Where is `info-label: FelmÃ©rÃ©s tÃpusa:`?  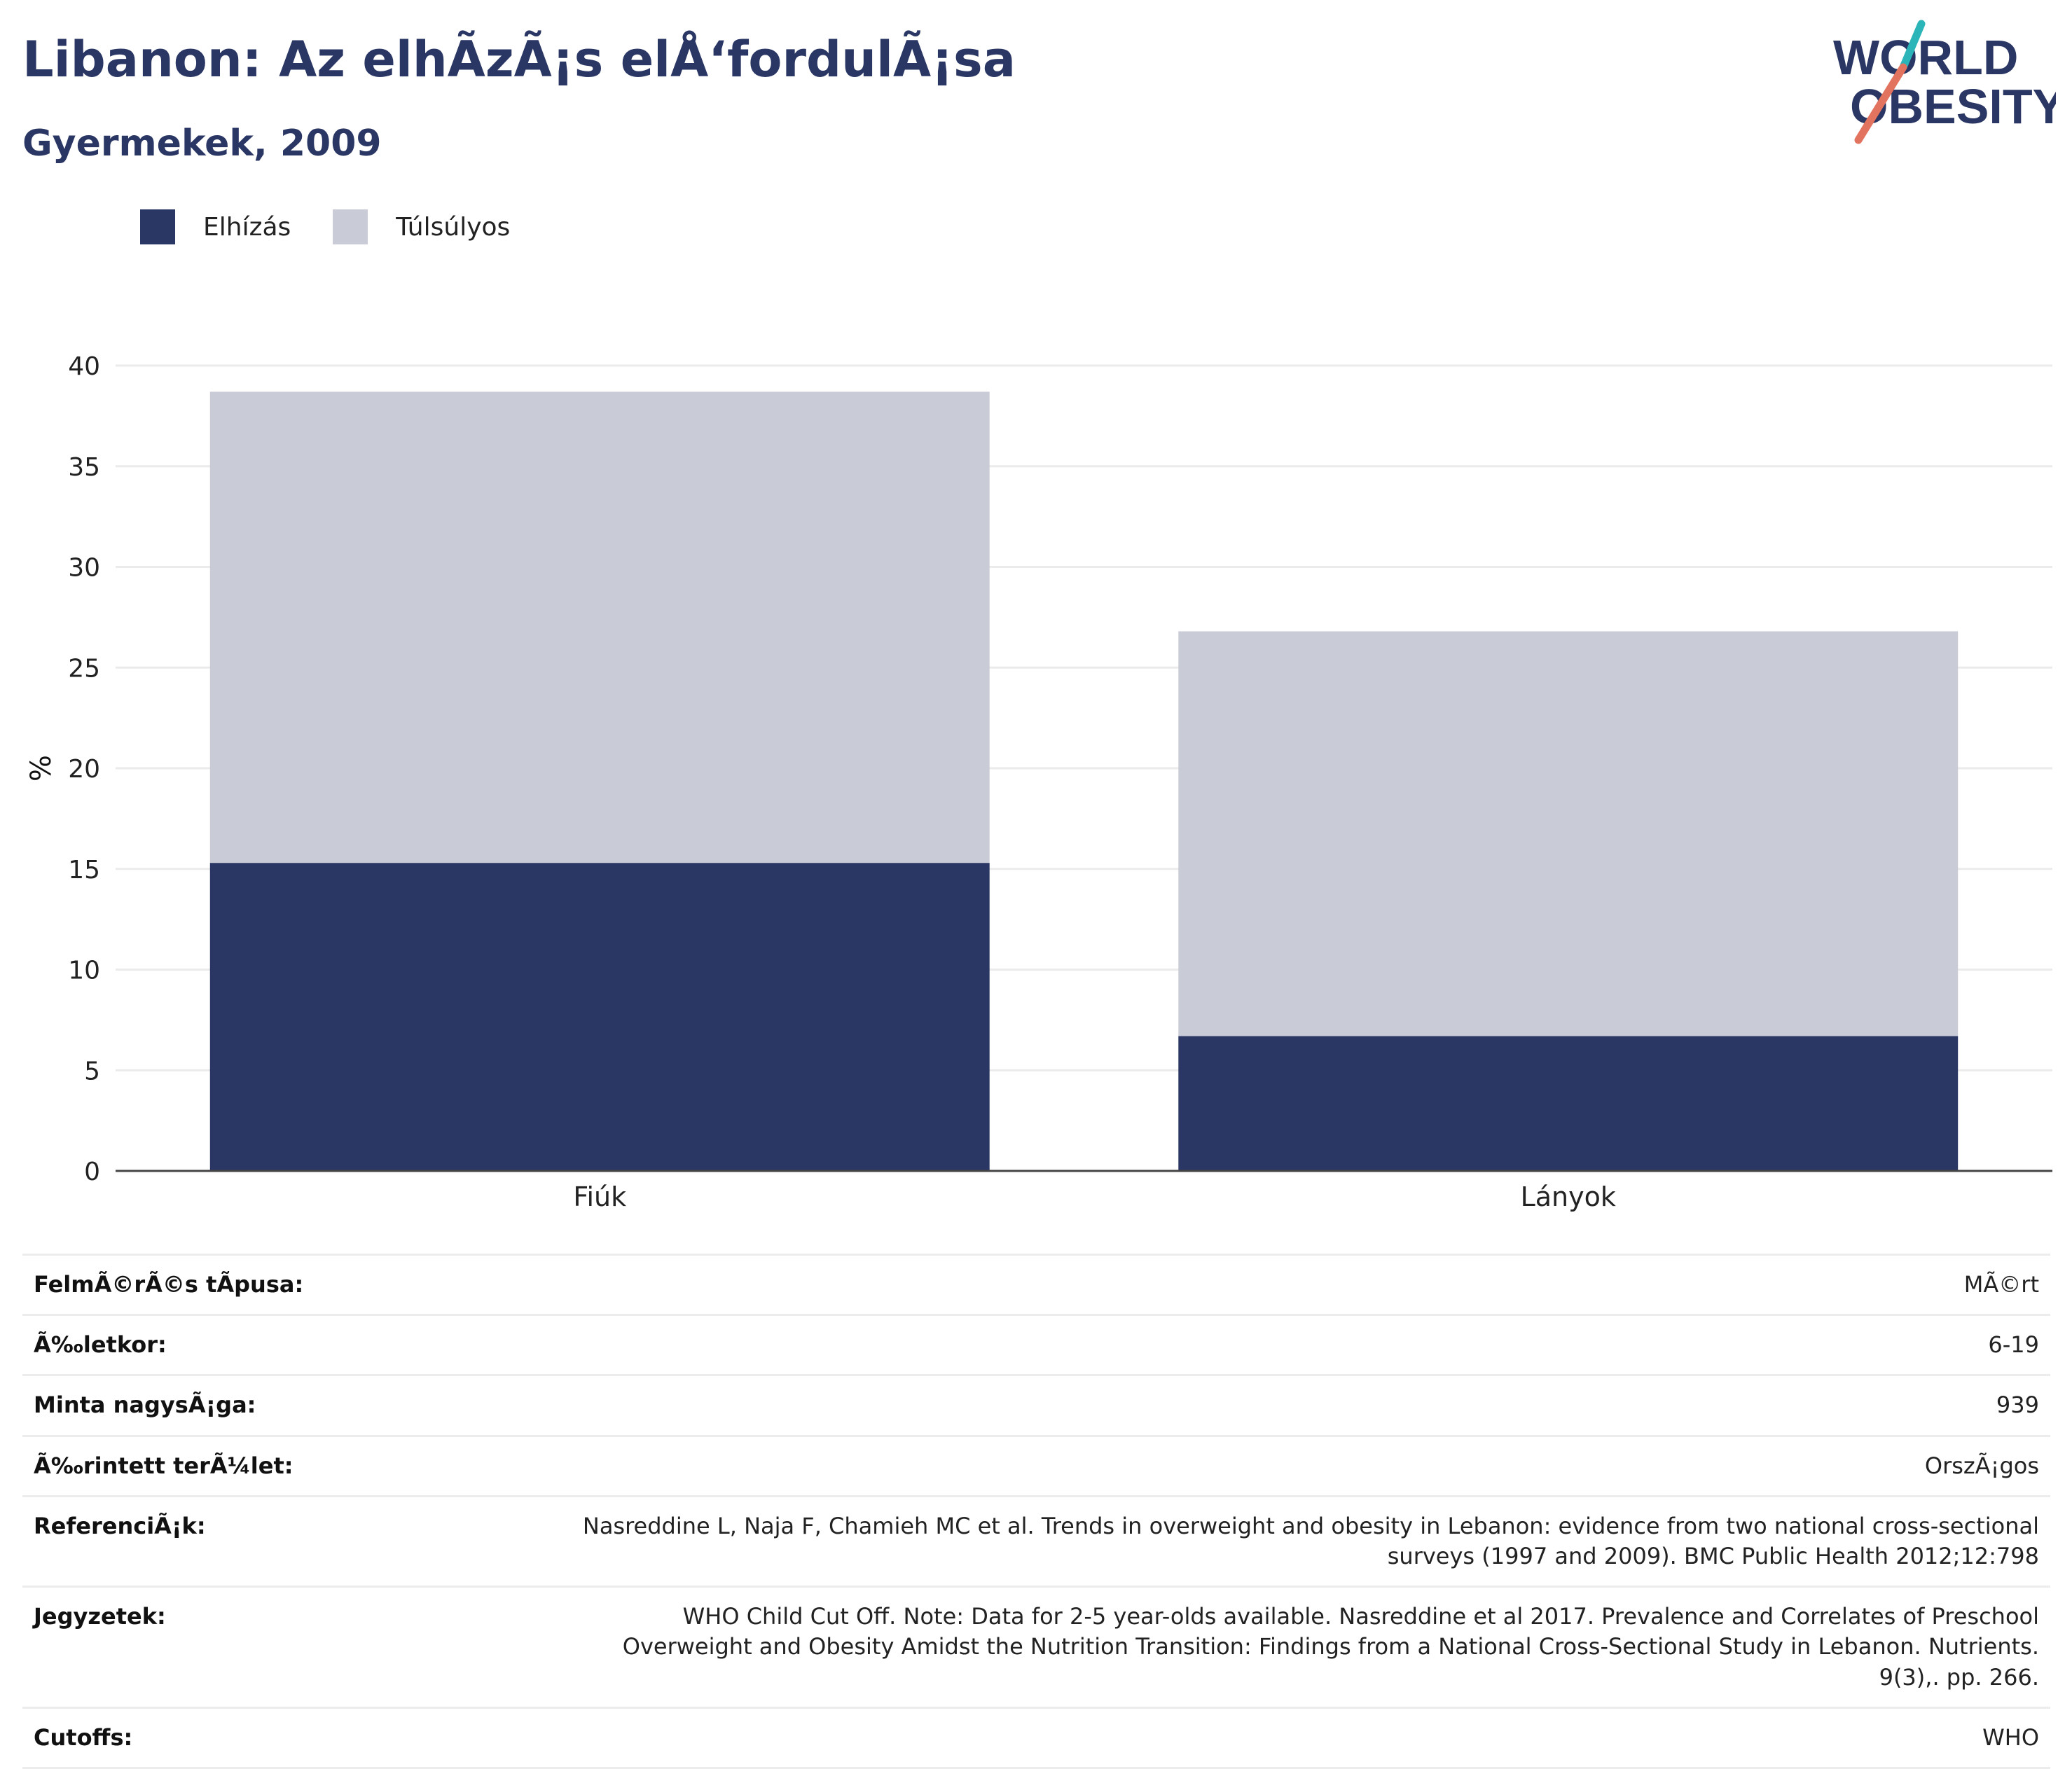
info-label: FelmÃ©rÃ©s tÃpusa: is located at coordinates (285, 1285).